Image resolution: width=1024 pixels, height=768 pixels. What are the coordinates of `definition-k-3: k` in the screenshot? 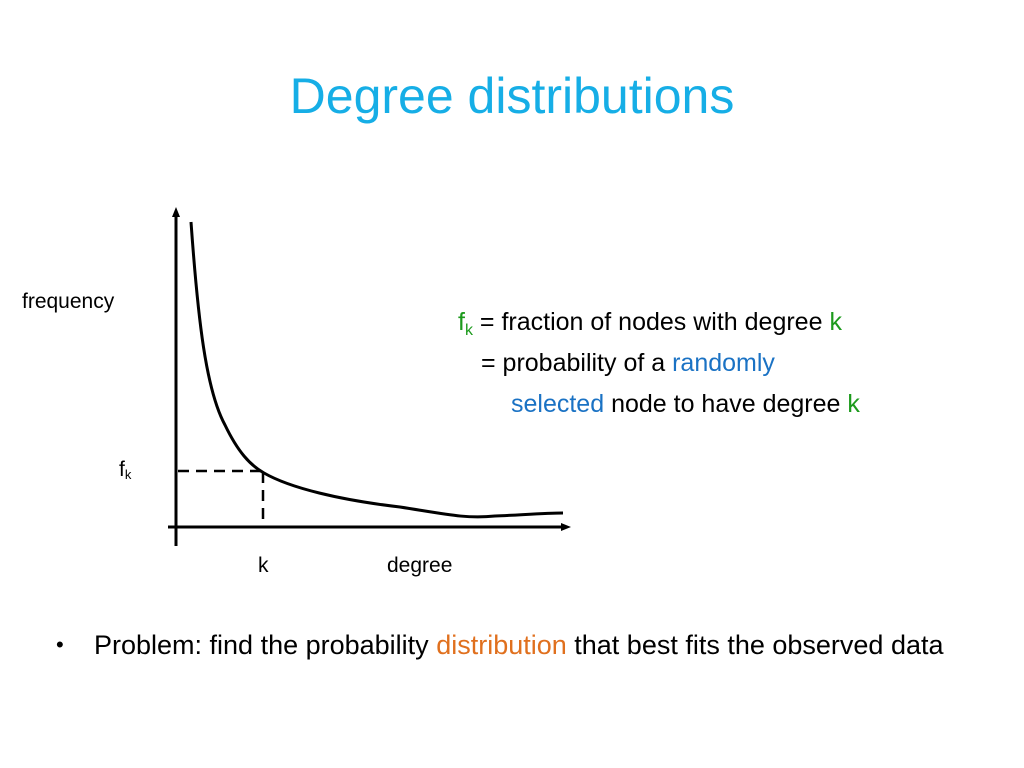 It's located at (853, 404).